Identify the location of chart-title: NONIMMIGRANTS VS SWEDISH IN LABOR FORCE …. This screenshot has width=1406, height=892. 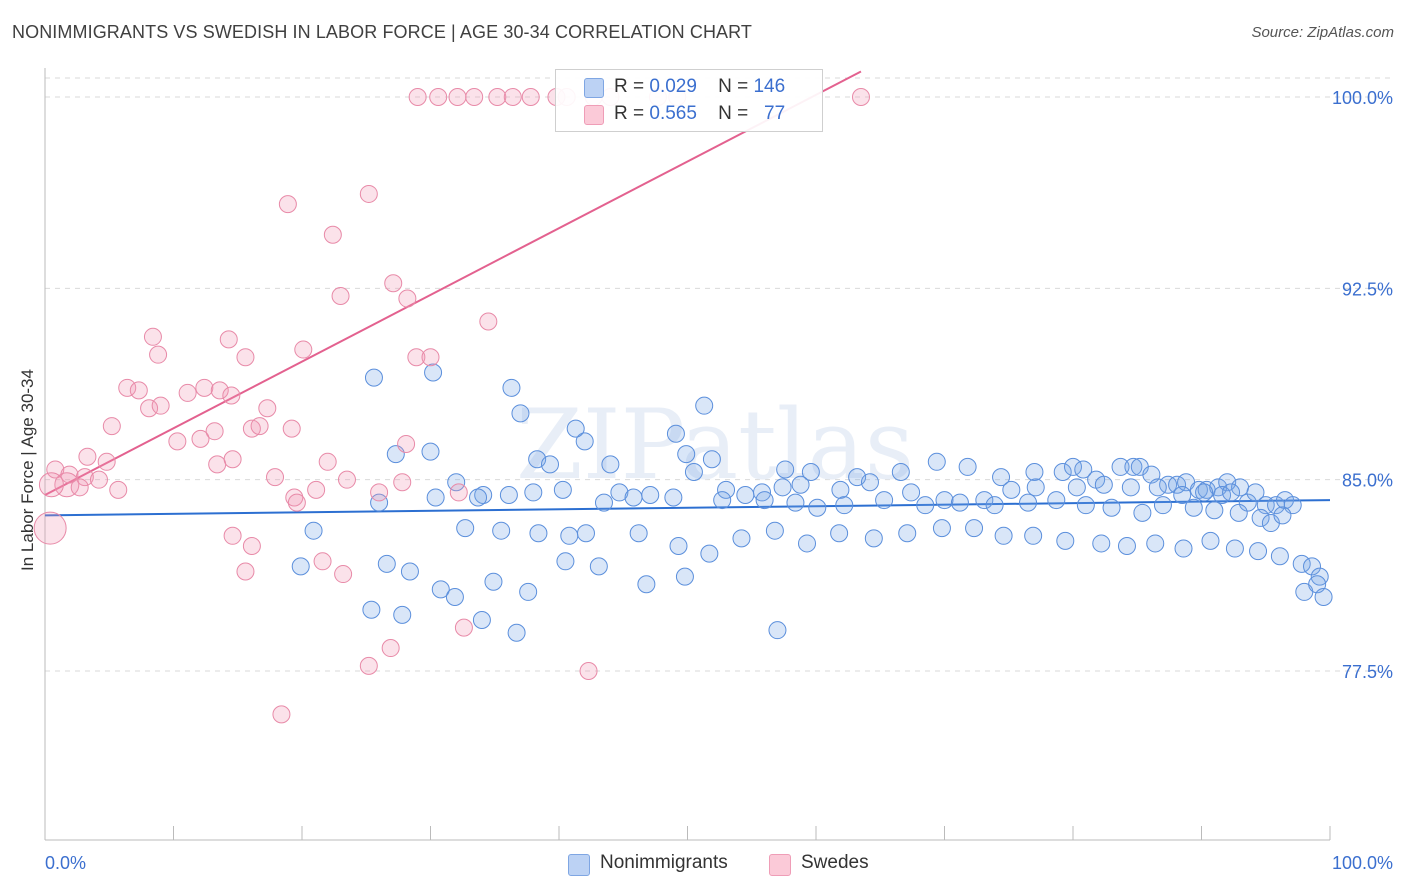
(382, 32).